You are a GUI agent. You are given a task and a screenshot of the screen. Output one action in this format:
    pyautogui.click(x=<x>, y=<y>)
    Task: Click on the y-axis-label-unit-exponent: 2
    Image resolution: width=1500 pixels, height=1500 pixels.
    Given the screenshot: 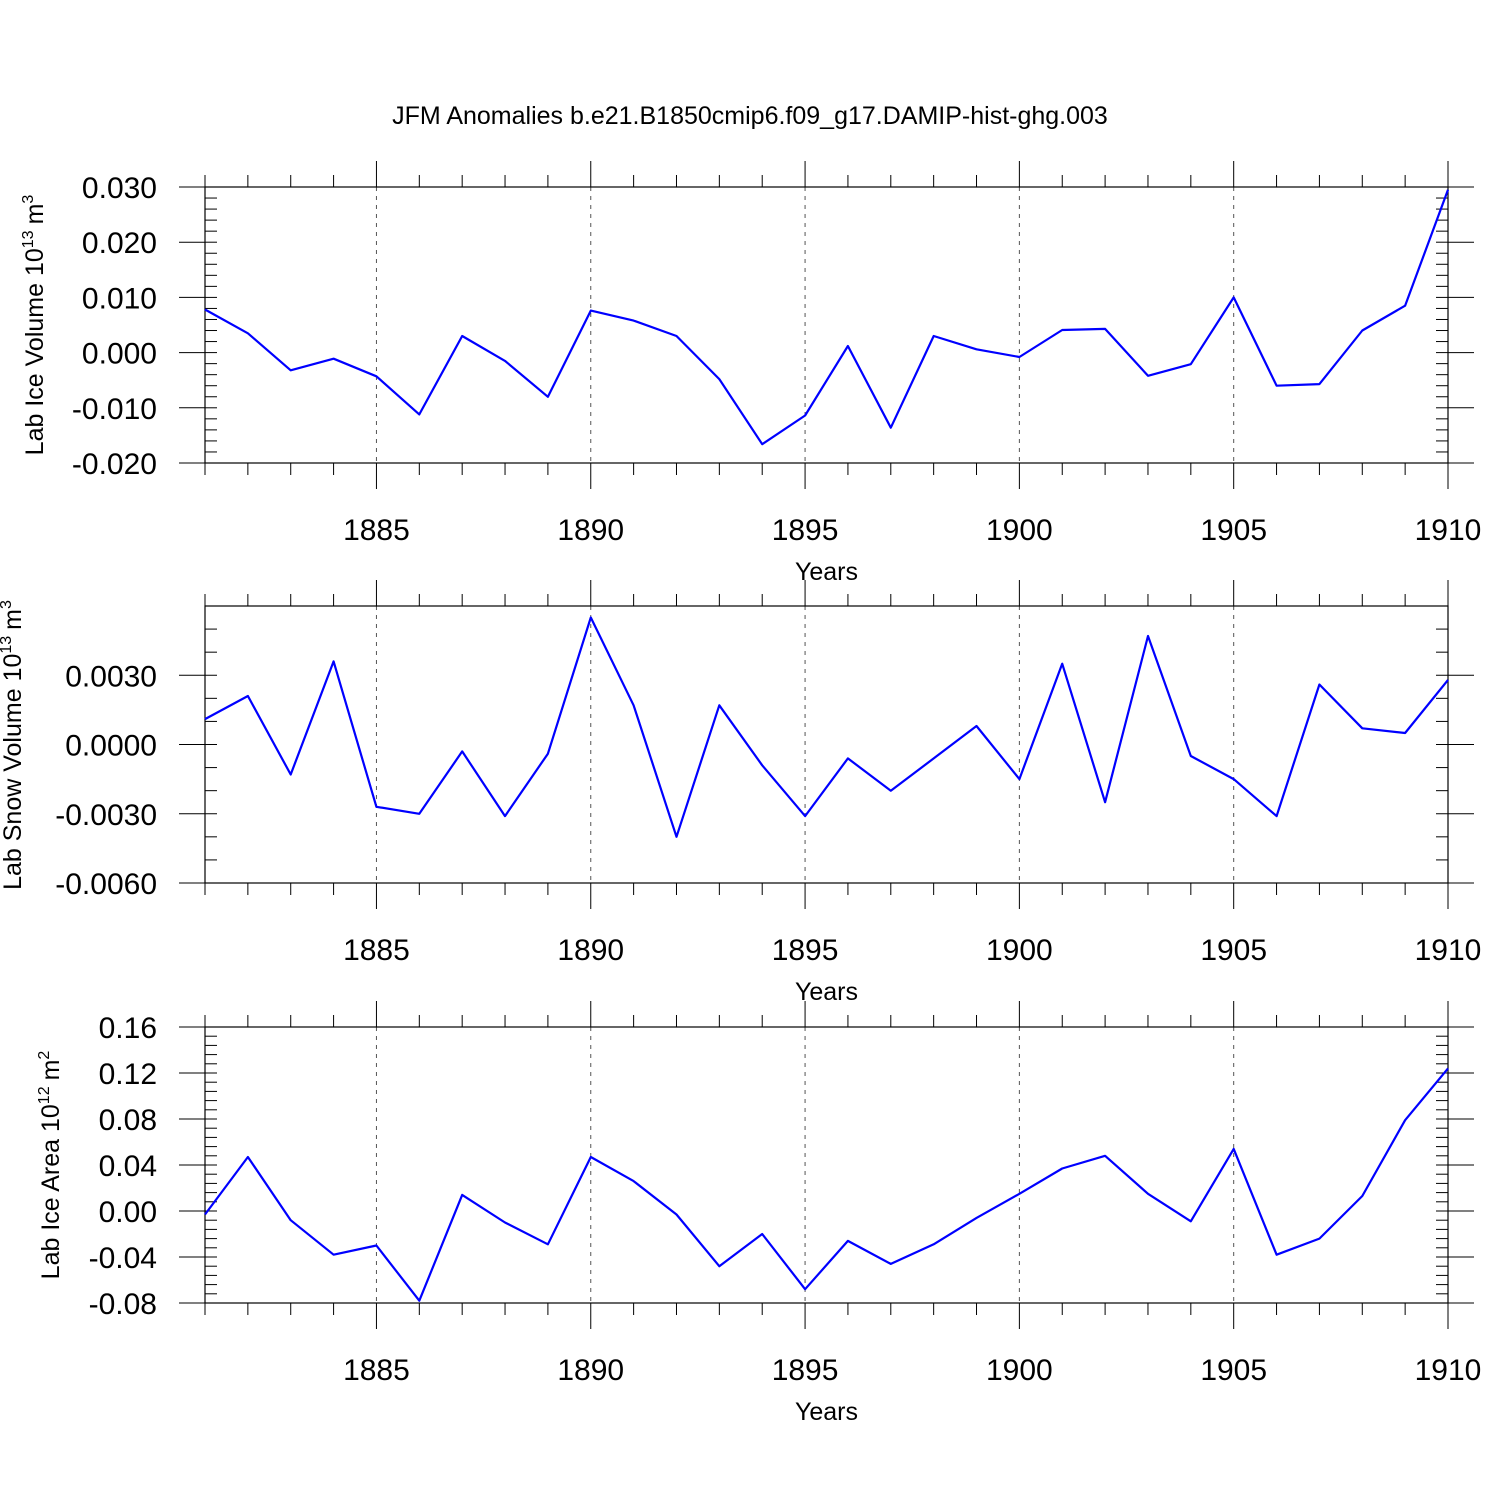 What is the action you would take?
    pyautogui.click(x=44, y=1055)
    